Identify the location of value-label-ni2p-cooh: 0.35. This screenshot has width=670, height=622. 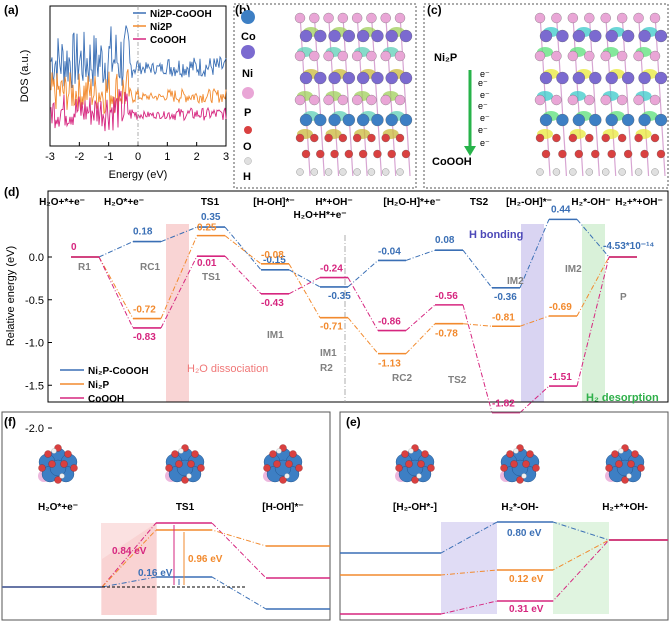
(211, 217).